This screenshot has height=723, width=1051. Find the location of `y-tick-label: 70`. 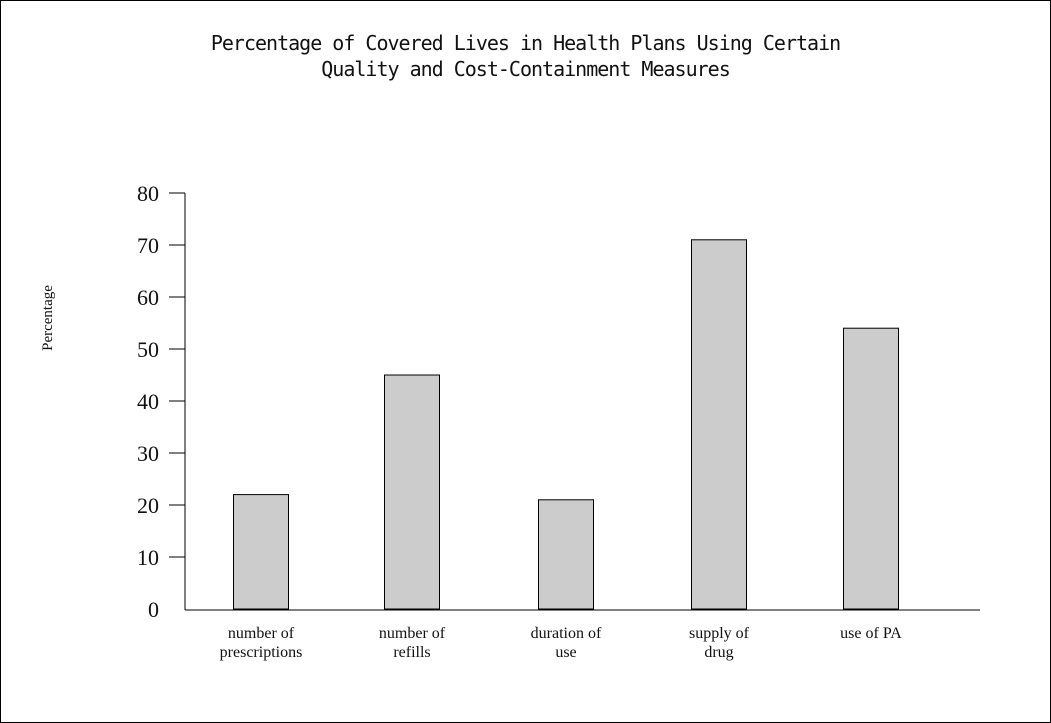

y-tick-label: 70 is located at coordinates (148, 245).